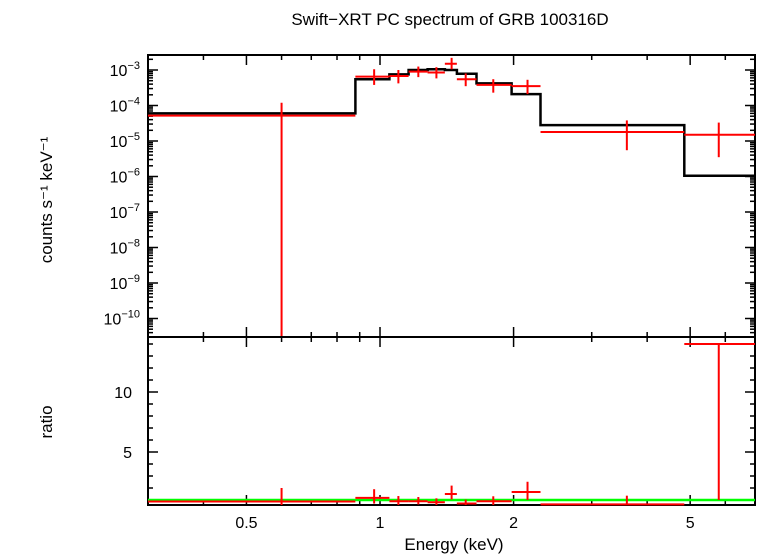 This screenshot has width=758, height=556. What do you see at coordinates (123, 393) in the screenshot?
I see `y-tick-label: 10` at bounding box center [123, 393].